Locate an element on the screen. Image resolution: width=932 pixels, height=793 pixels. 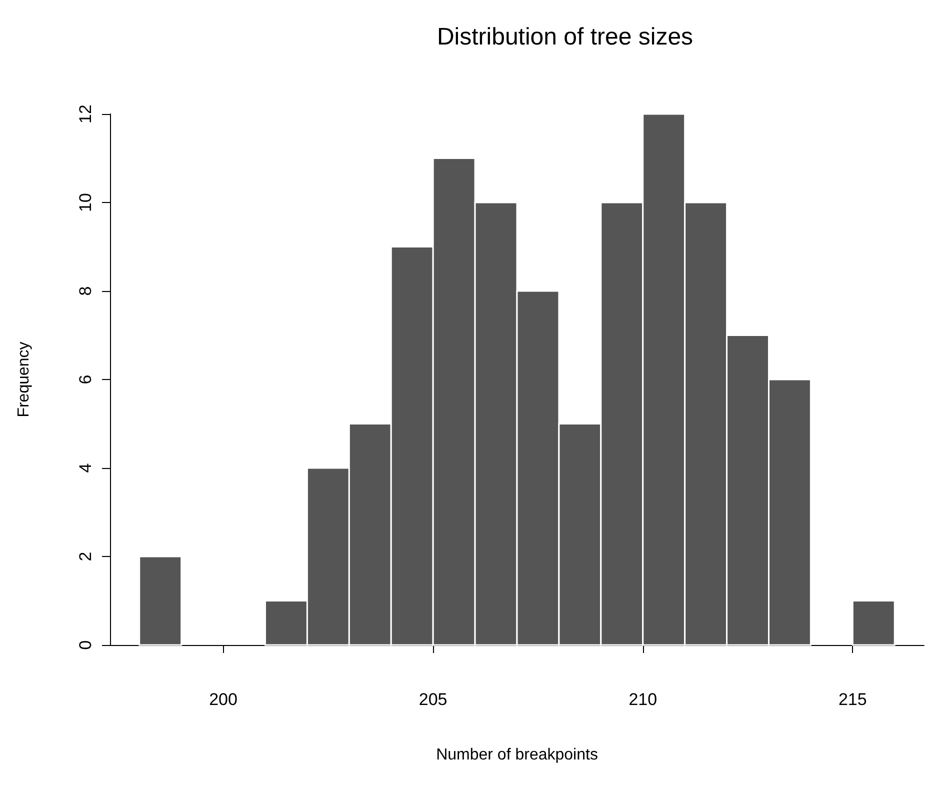
x-tick-label: 200 is located at coordinates (223, 699).